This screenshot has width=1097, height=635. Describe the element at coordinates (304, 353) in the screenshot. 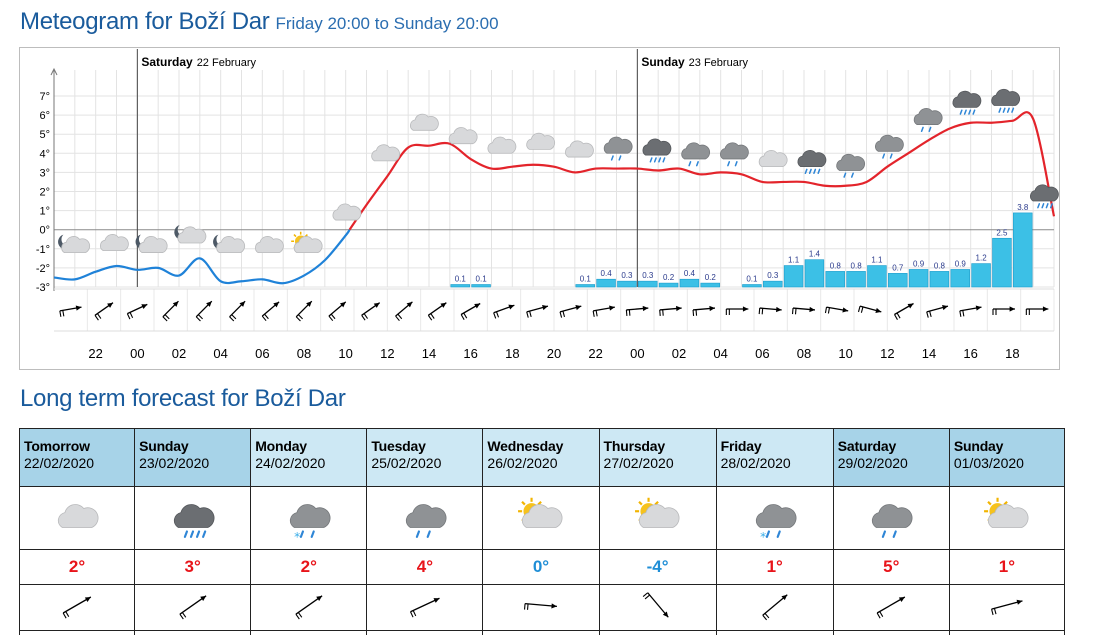

I see `x-tick-label: 08` at that location.